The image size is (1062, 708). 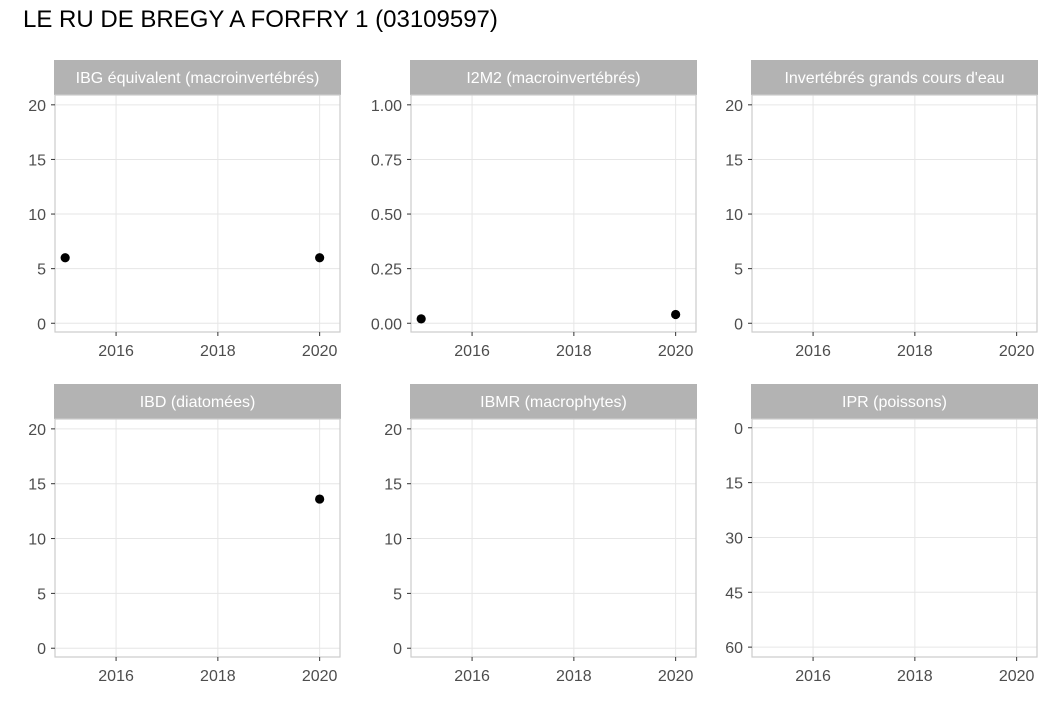 I want to click on facet-strip-label: I2M2 (macroinvertébrés), so click(x=553, y=78).